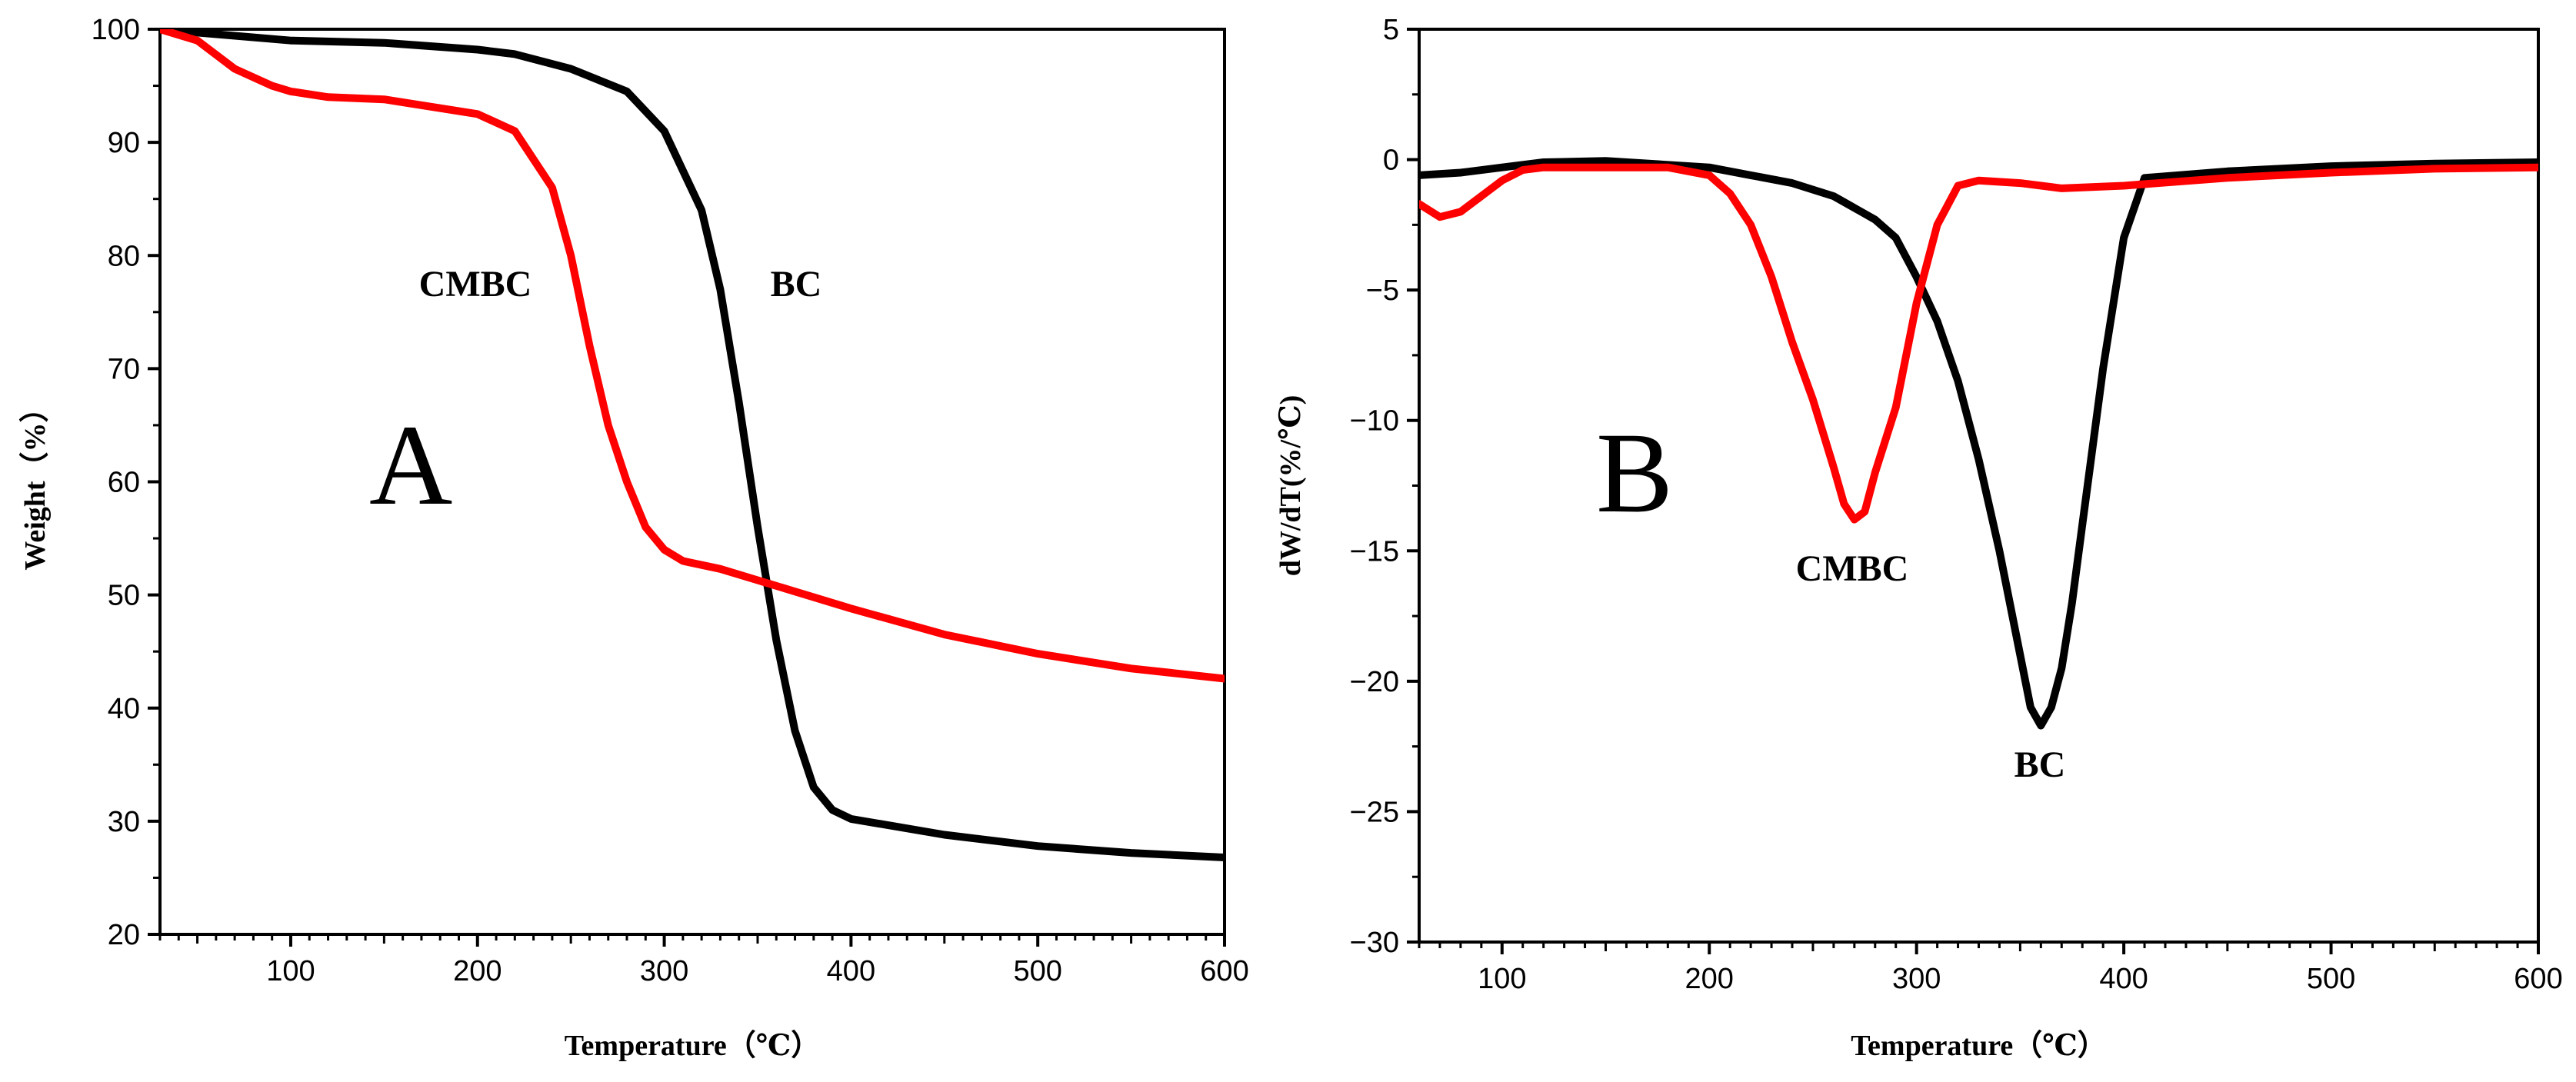 The width and height of the screenshot is (2576, 1082). Describe the element at coordinates (116, 30) in the screenshot. I see `y-tick-label: 100` at that location.